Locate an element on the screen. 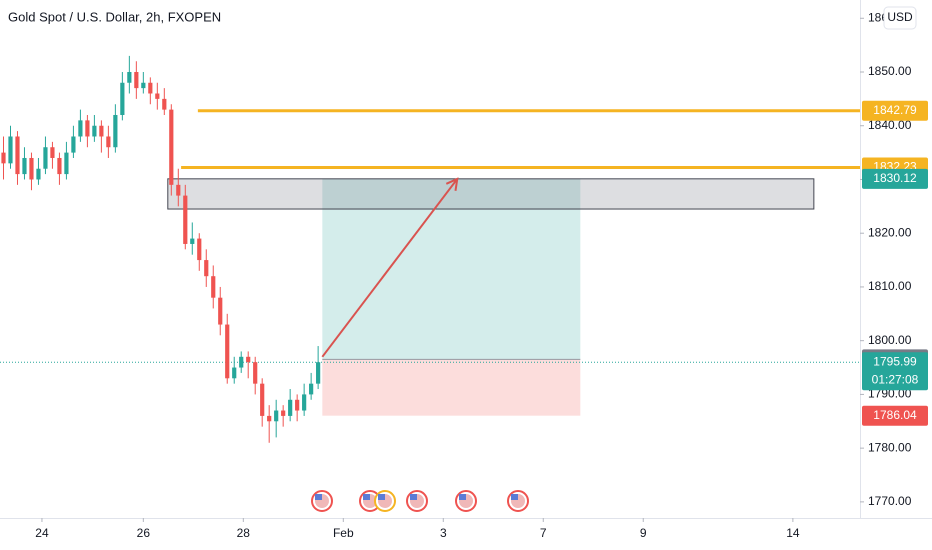 The width and height of the screenshot is (932, 550). arrow-head is located at coordinates (452, 184).